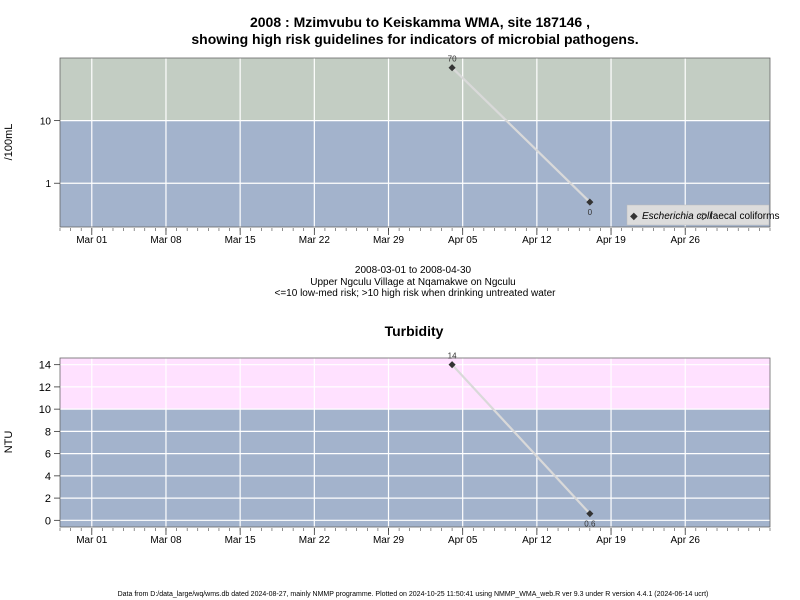  What do you see at coordinates (49, 443) in the screenshot?
I see `y-axis: 0 2 4 6 8 10 12 14` at bounding box center [49, 443].